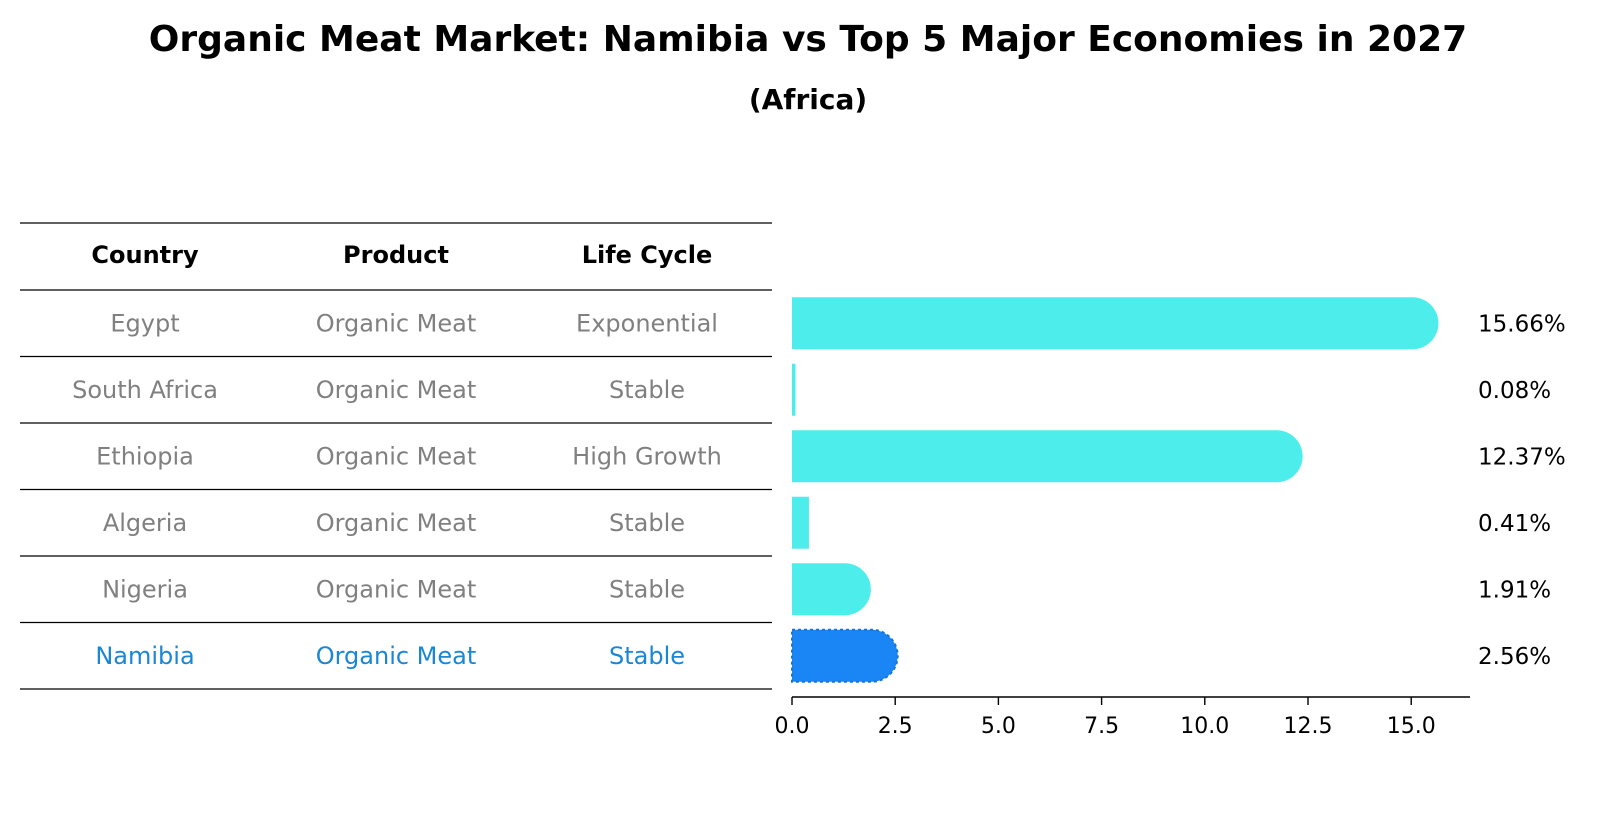 The height and width of the screenshot is (823, 1604). Describe the element at coordinates (1514, 657) in the screenshot. I see `value-label: 2.56%` at that location.